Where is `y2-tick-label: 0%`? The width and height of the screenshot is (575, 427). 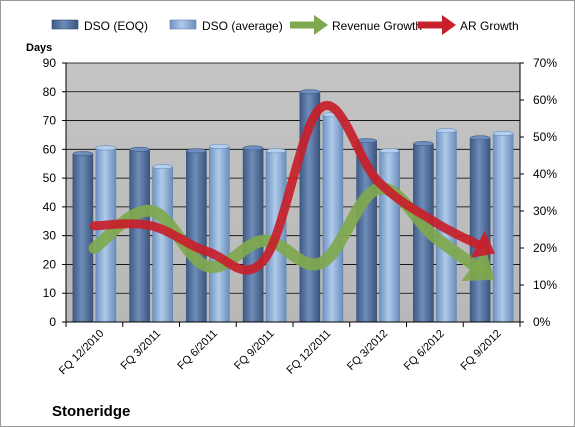
y2-tick-label: 0% is located at coordinates (542, 322).